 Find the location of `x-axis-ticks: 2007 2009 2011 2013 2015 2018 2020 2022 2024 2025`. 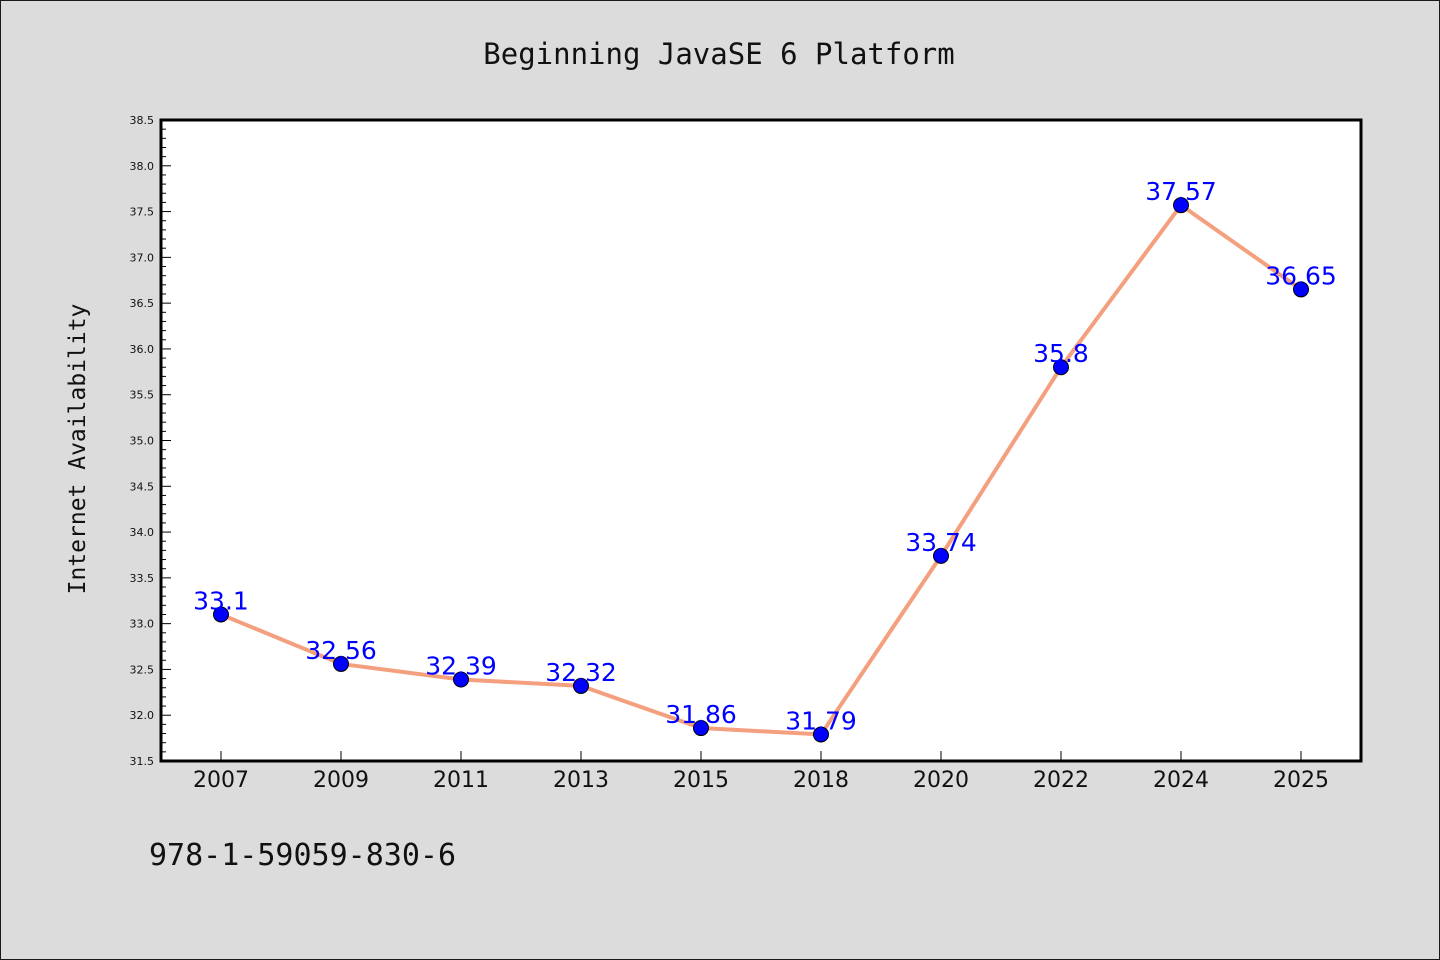

x-axis-ticks: 2007 2009 2011 2013 2015 2018 2020 2022 2024 2025 is located at coordinates (761, 772).